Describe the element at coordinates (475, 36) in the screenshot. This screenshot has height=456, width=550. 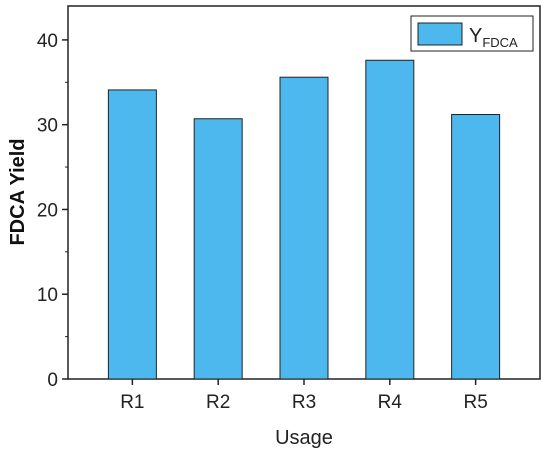
I see `legend-label-main: Y` at that location.